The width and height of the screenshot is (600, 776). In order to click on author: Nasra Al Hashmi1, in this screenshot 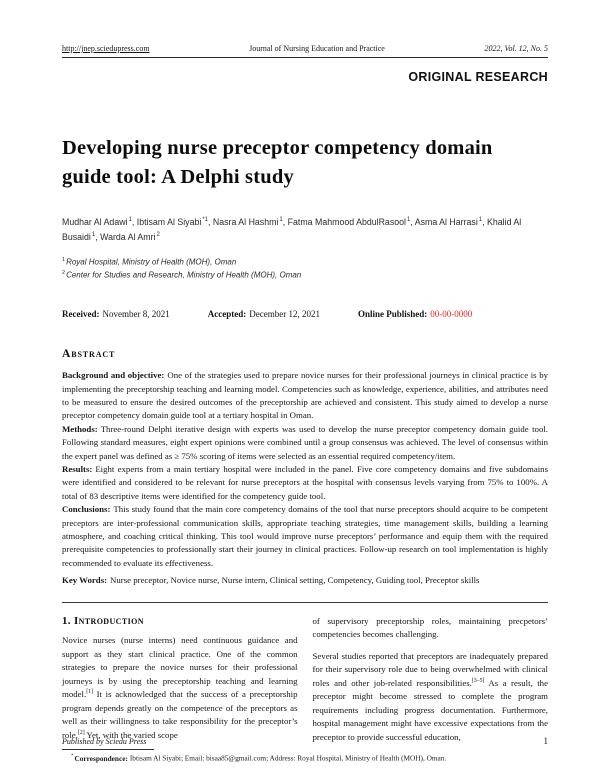, I will do `click(250, 221)`.